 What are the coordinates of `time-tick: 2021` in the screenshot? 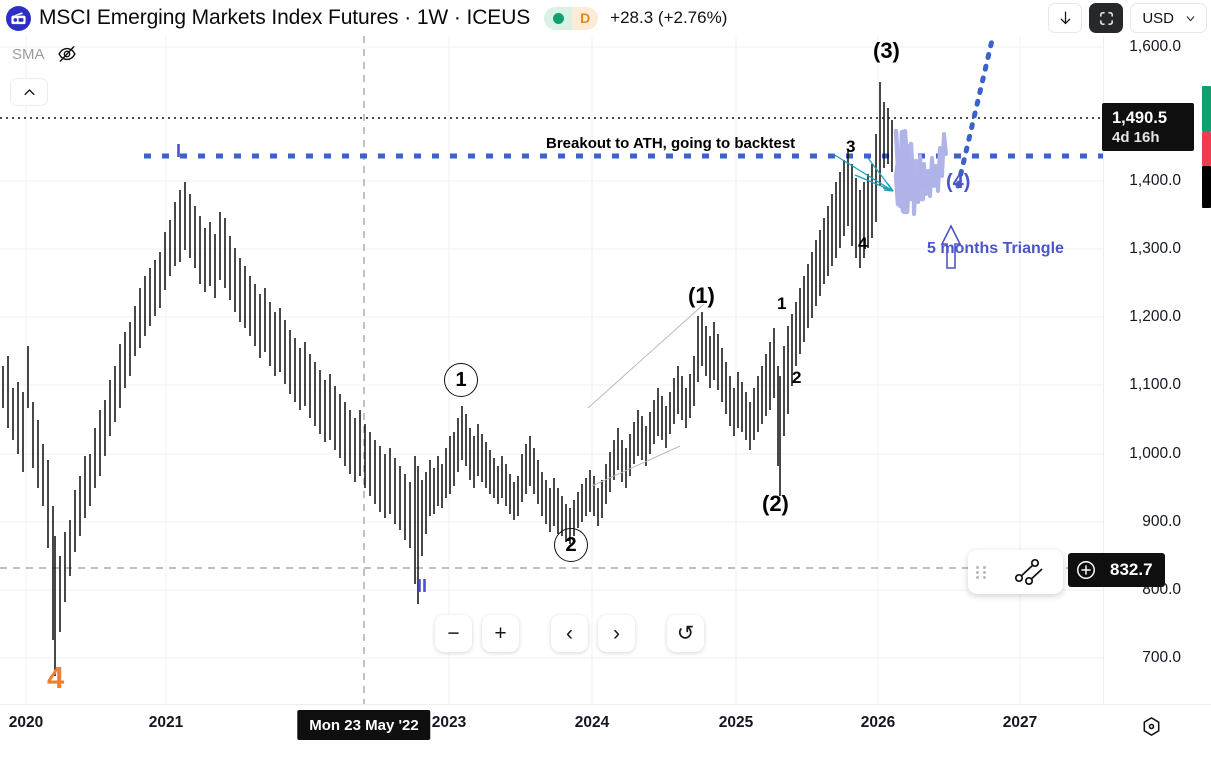 It's located at (166, 722).